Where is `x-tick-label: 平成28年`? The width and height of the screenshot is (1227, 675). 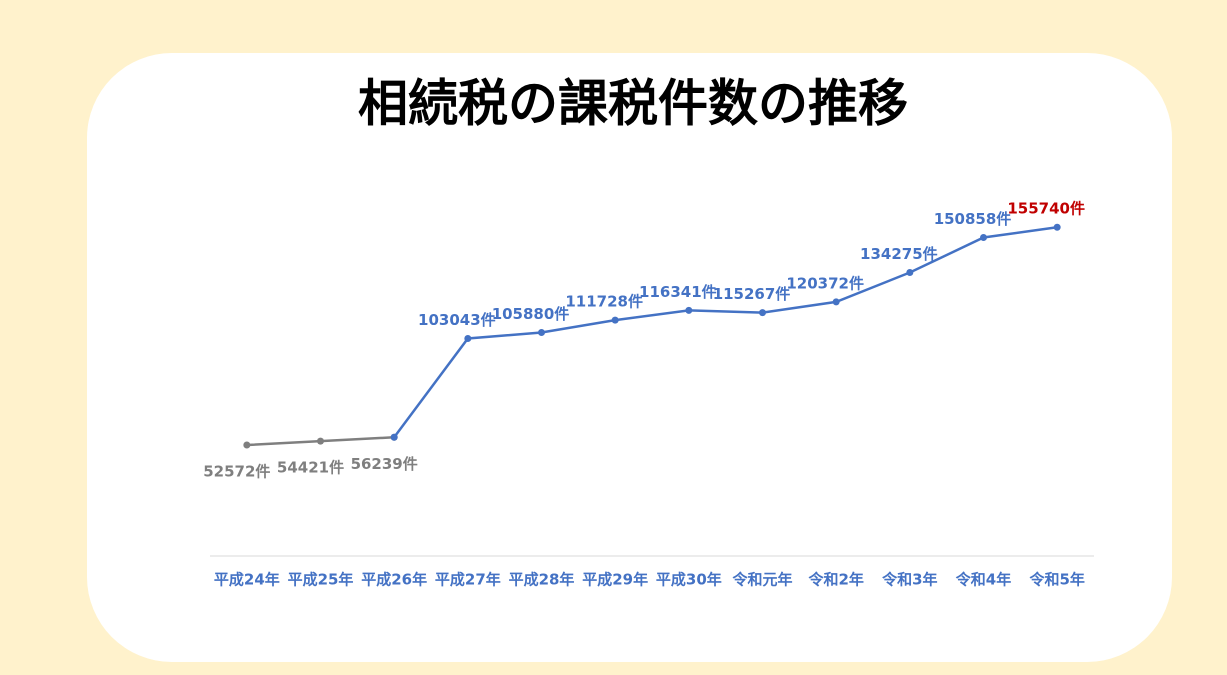
x-tick-label: 平成28年 is located at coordinates (542, 580).